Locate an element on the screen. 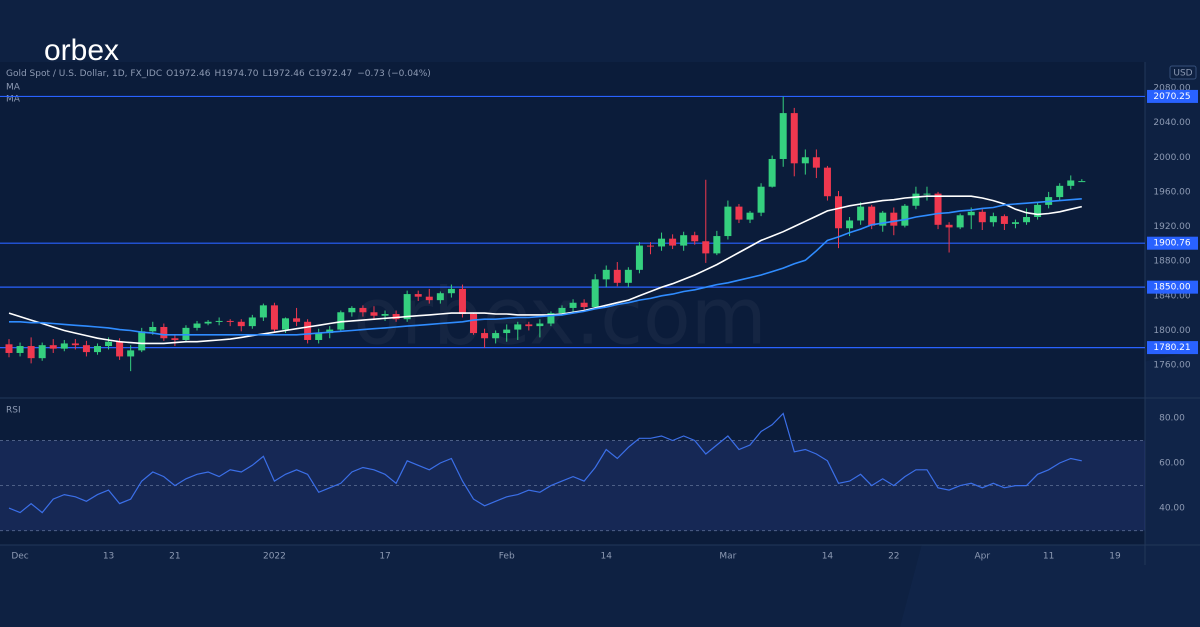 The height and width of the screenshot is (627, 1200). x-tick-label: Feb is located at coordinates (507, 557).